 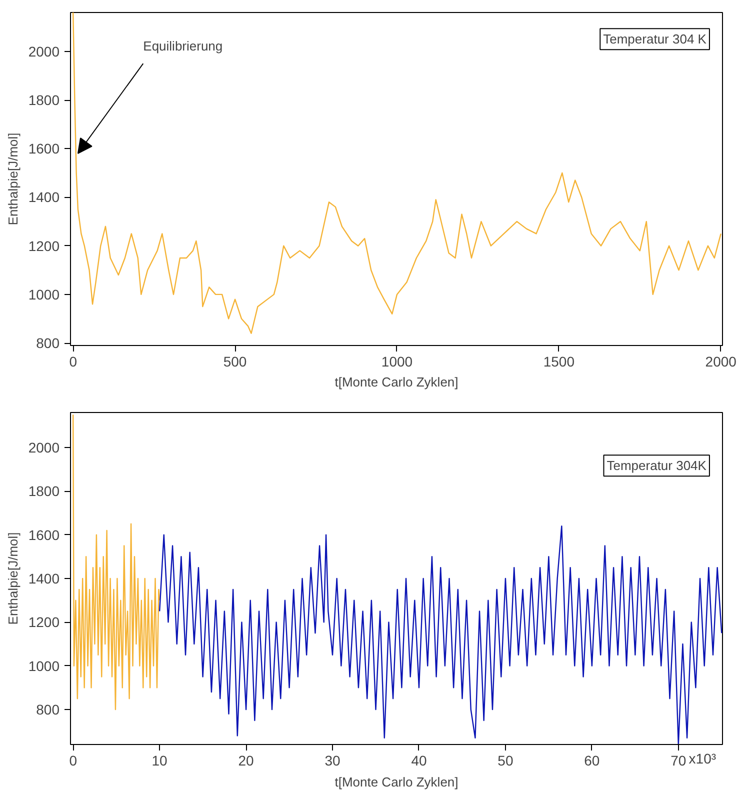 What do you see at coordinates (592, 760) in the screenshot?
I see `x-tick-label: 60` at bounding box center [592, 760].